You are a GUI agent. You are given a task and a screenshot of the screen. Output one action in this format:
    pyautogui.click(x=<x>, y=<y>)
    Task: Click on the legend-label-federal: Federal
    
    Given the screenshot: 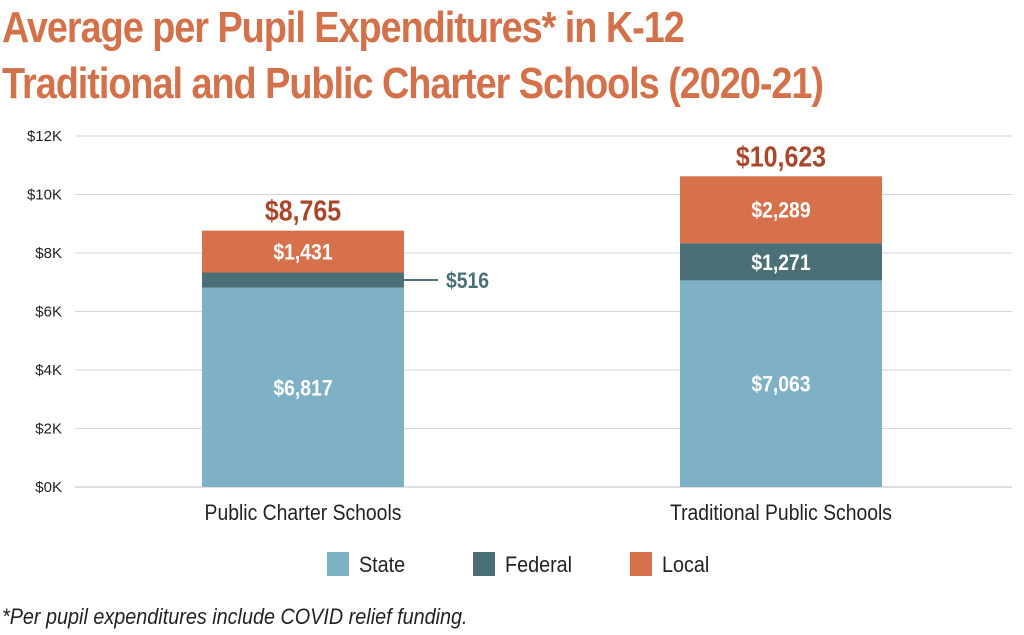 What is the action you would take?
    pyautogui.click(x=538, y=565)
    